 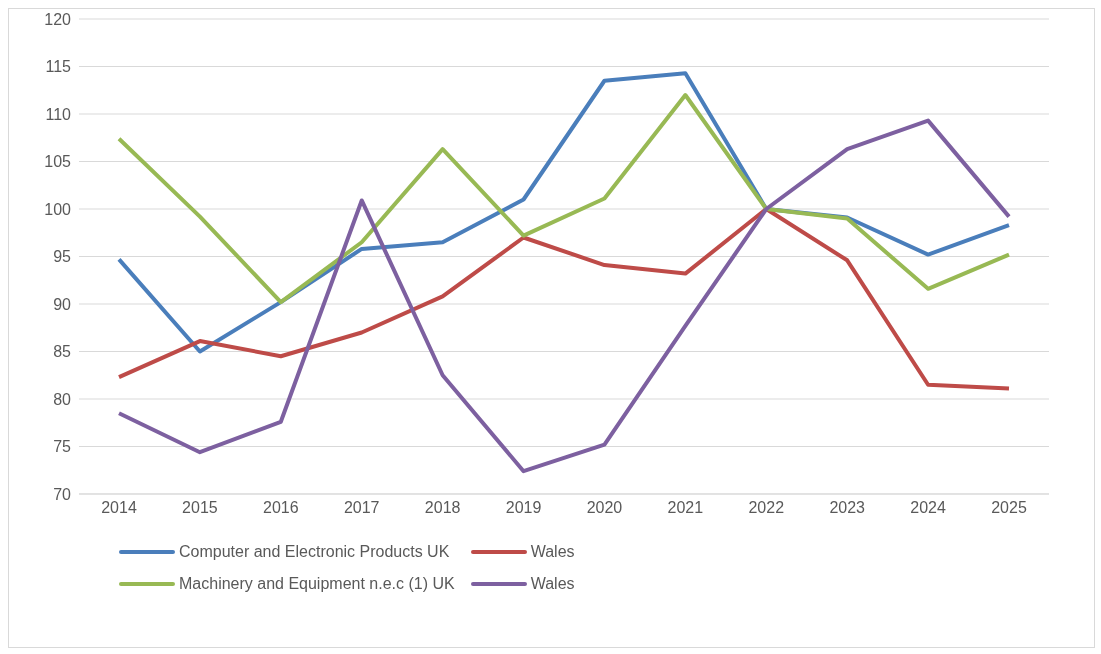 I want to click on x-tick-label: 2016, so click(x=281, y=508).